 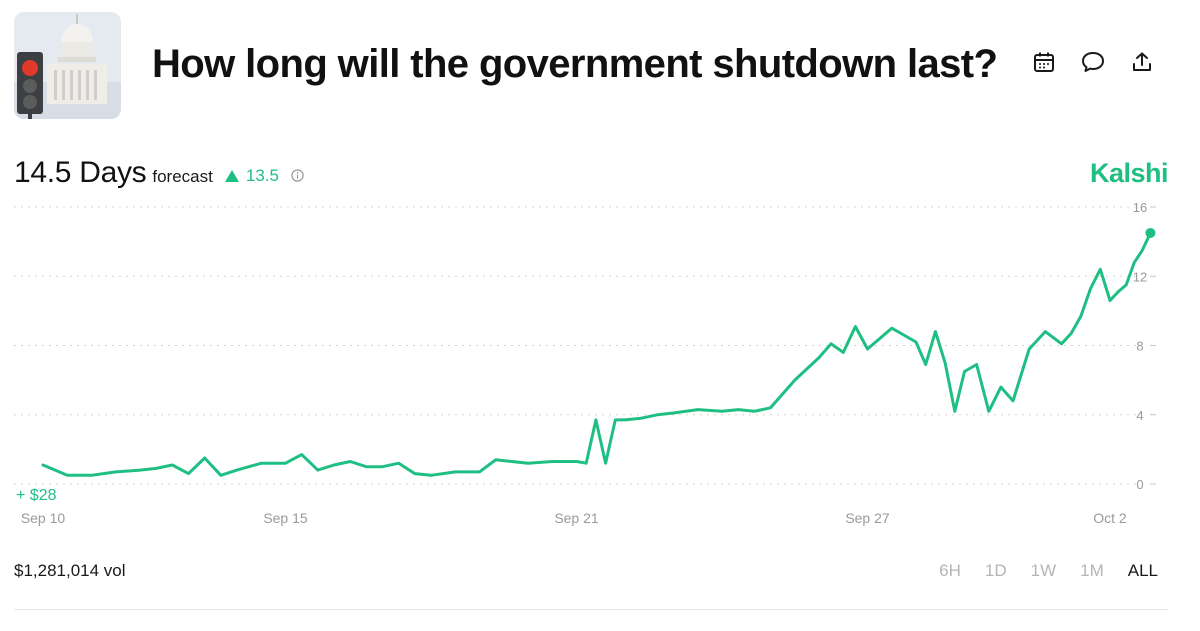 I want to click on x-tick-label: Sep 21, so click(x=576, y=518).